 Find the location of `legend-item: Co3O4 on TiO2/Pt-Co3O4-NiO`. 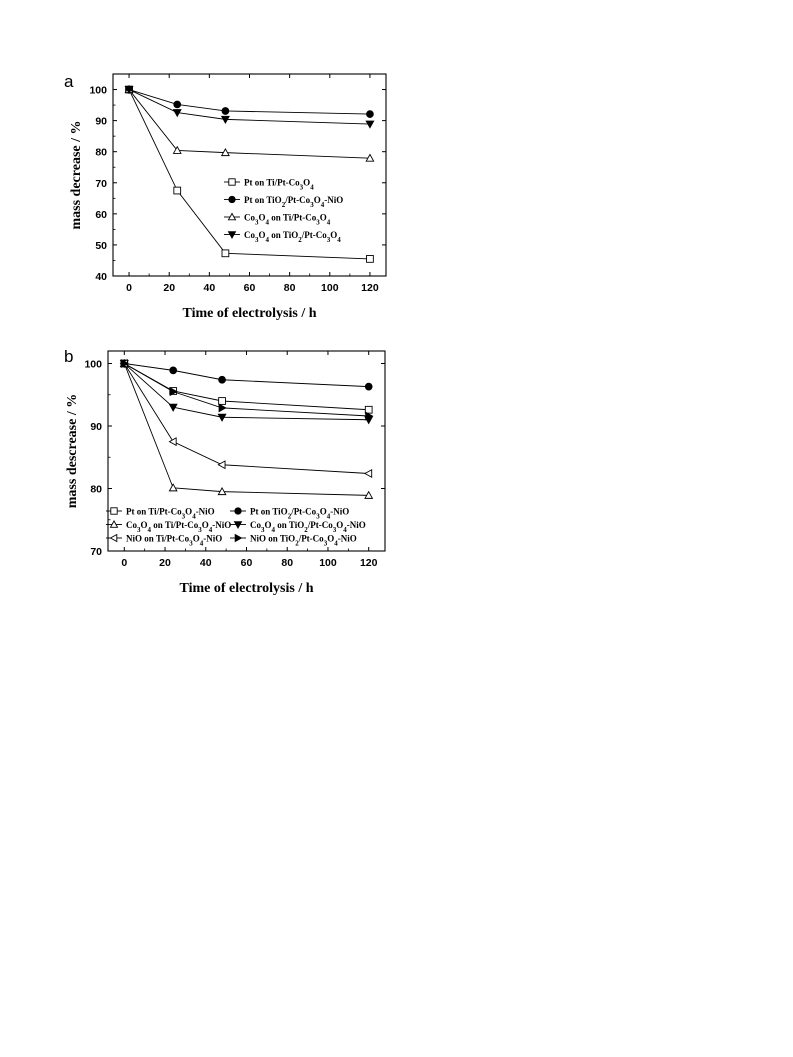

legend-item: Co3O4 on TiO2/Pt-Co3O4-NiO is located at coordinates (298, 527).